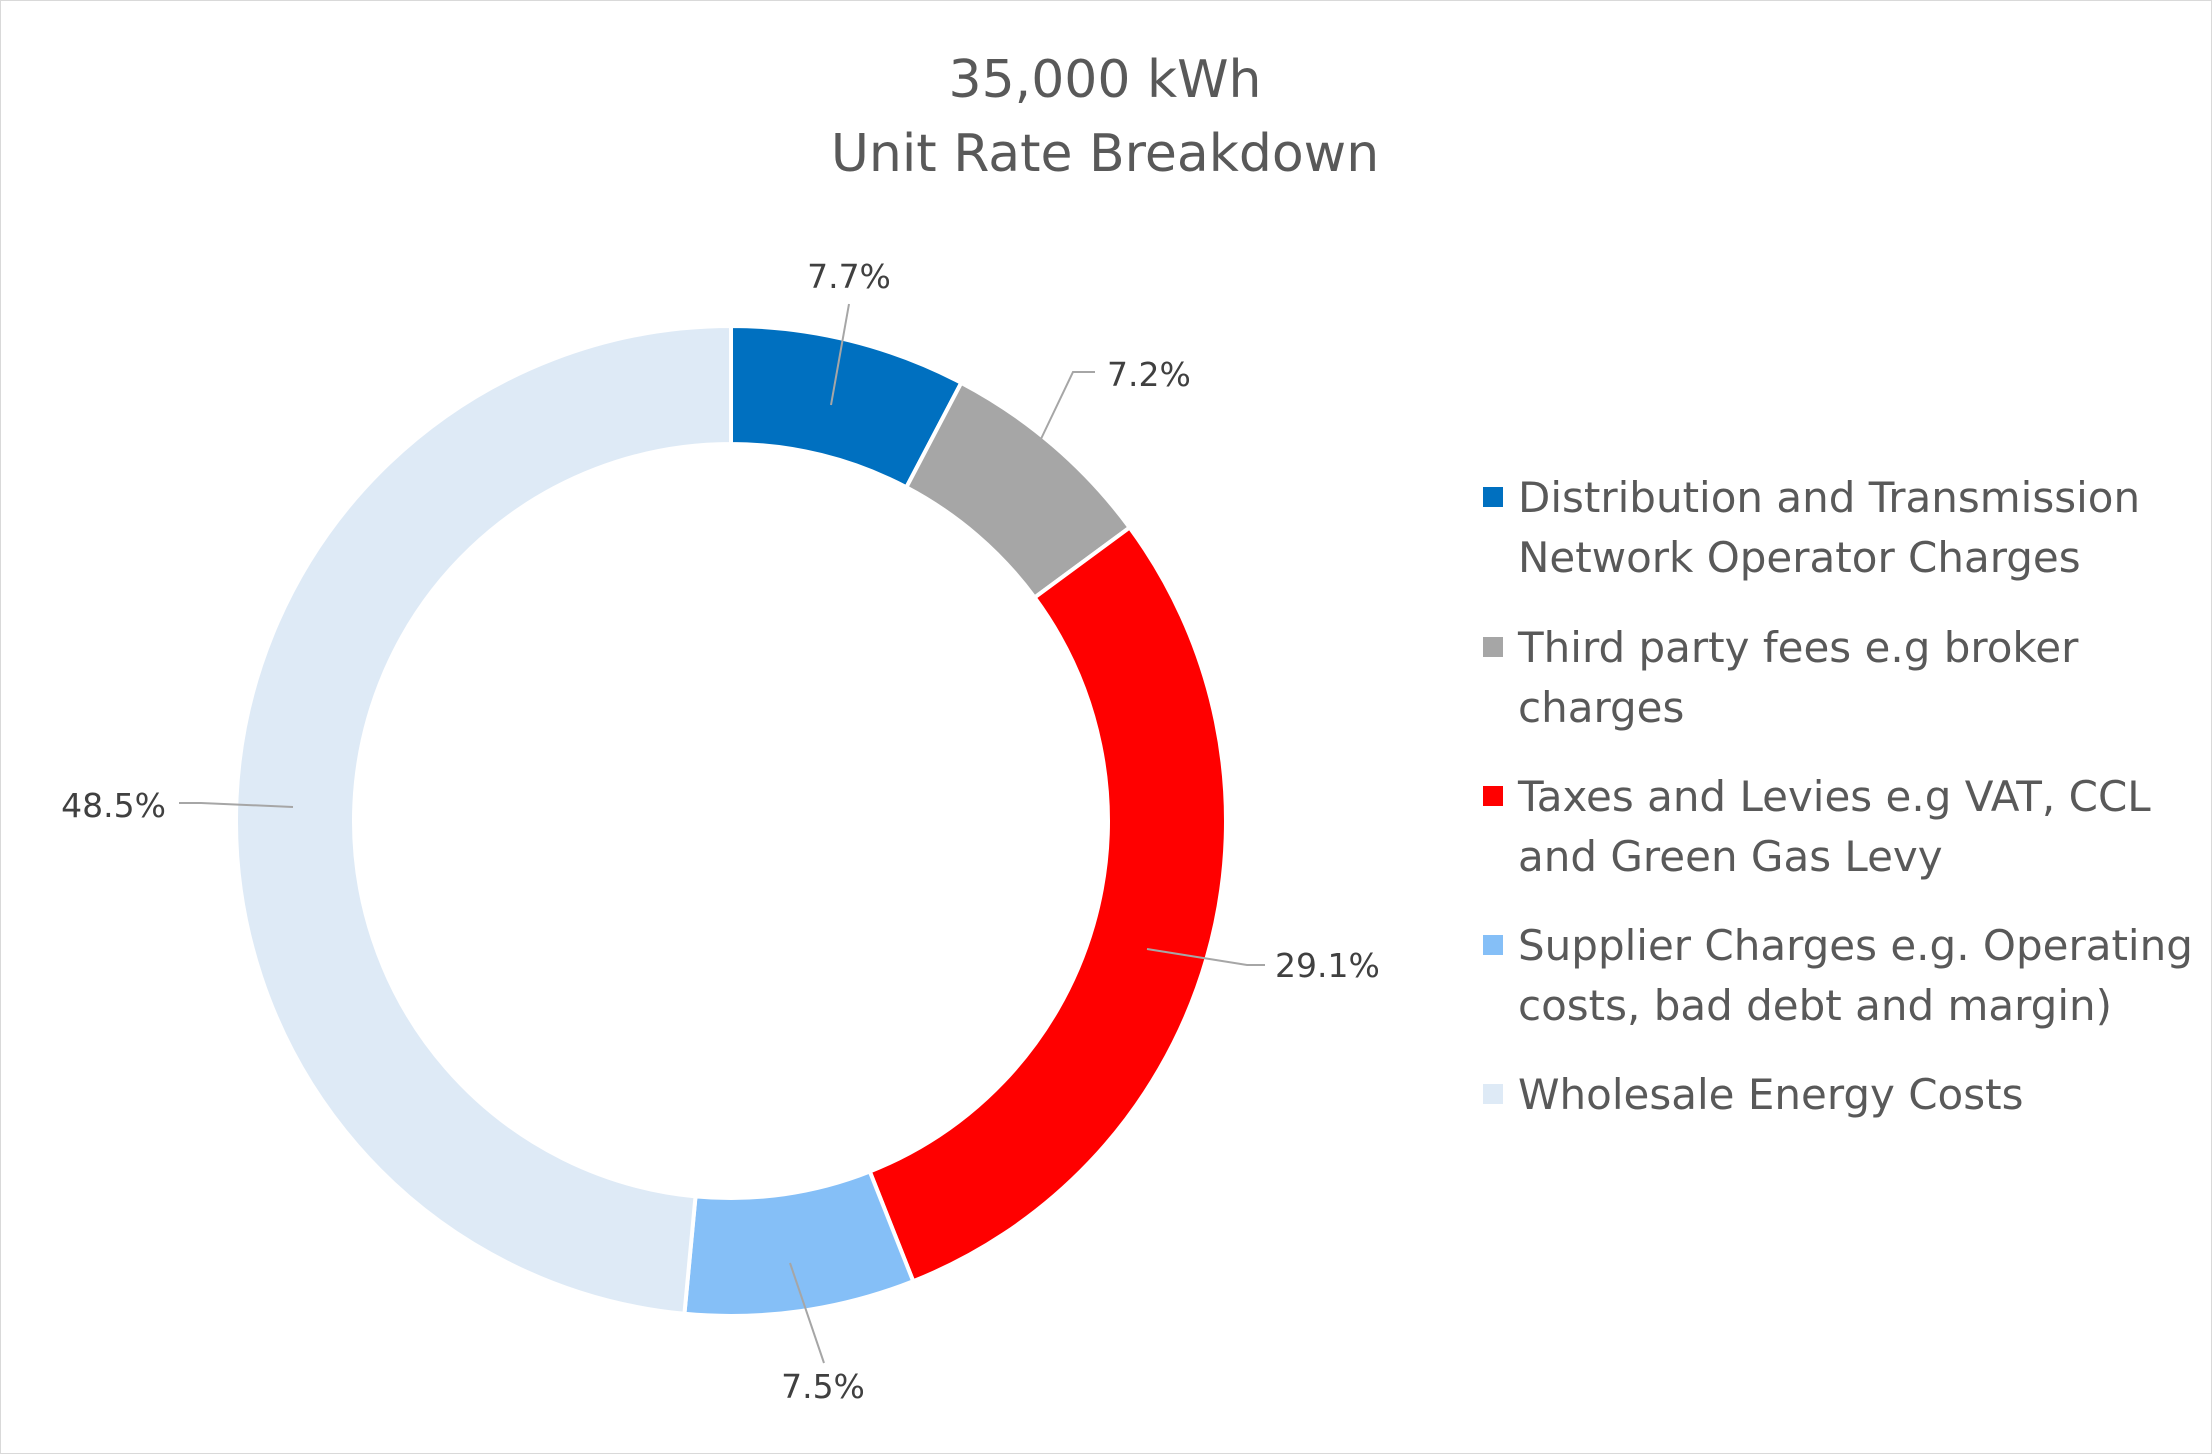 The width and height of the screenshot is (2212, 1454). Describe the element at coordinates (1855, 945) in the screenshot. I see `legend-label-supplier-charges-line-1: Supplier Charges e.g. Operating` at that location.